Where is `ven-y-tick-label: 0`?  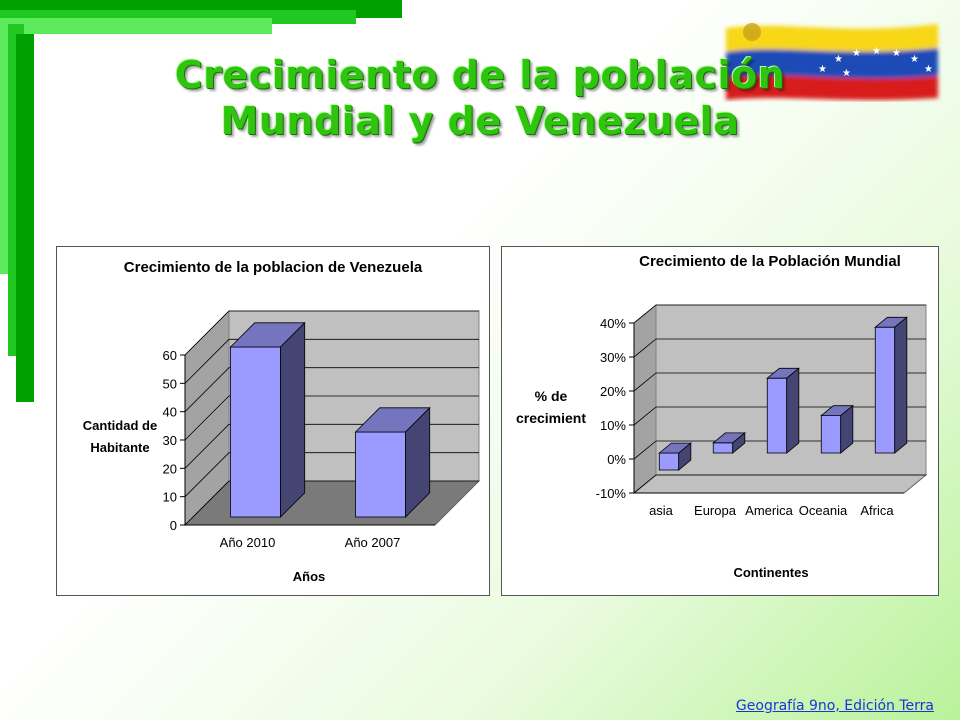 ven-y-tick-label: 0 is located at coordinates (173, 525).